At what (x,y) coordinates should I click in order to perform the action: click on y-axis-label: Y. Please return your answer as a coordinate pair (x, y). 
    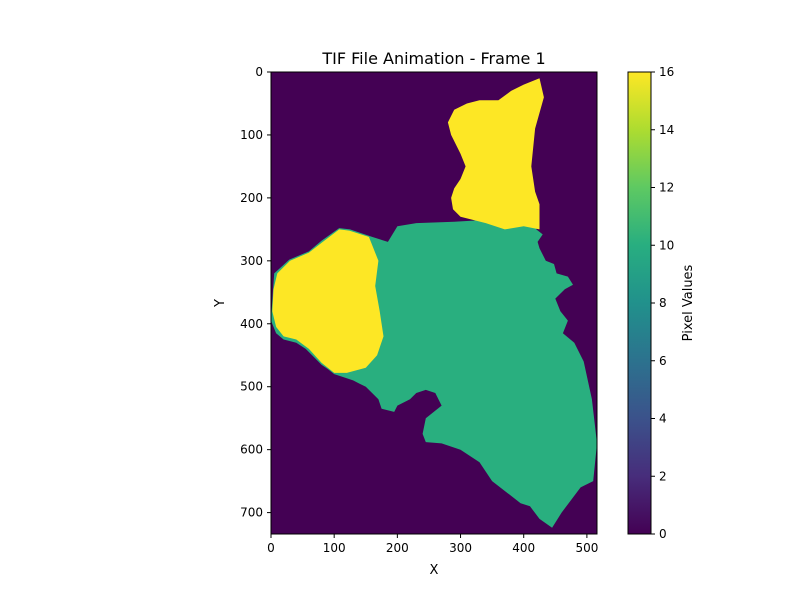
    Looking at the image, I should click on (220, 303).